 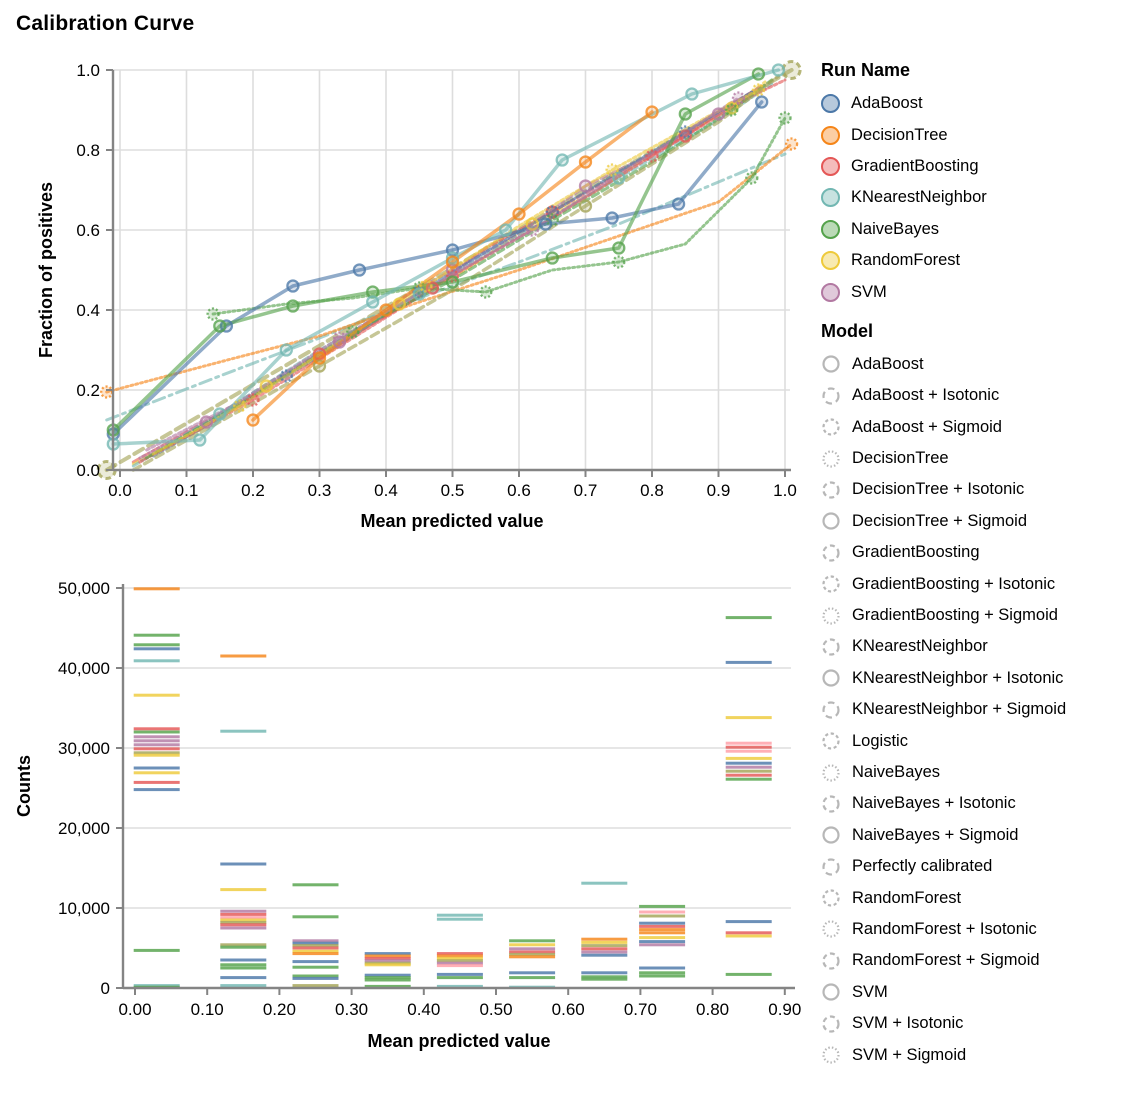 I want to click on legend-model-item-logistic: Logistic, so click(x=978, y=740).